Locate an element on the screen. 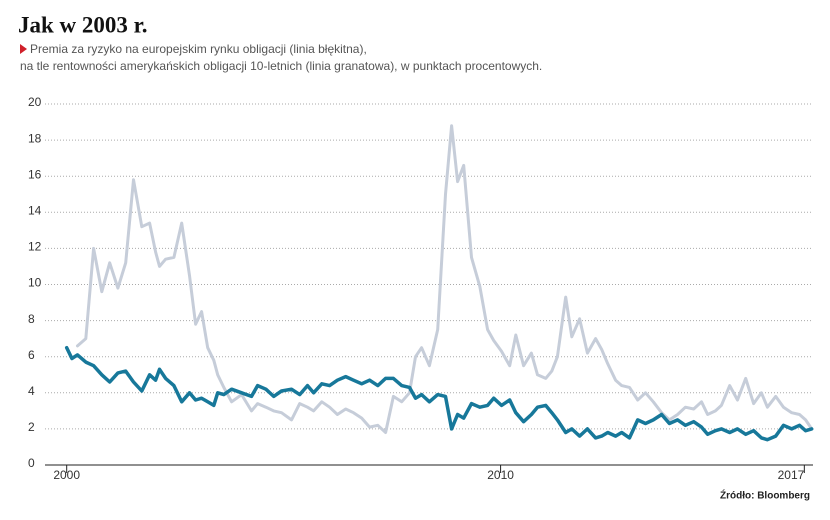  y-tick-label: 2 is located at coordinates (31, 427).